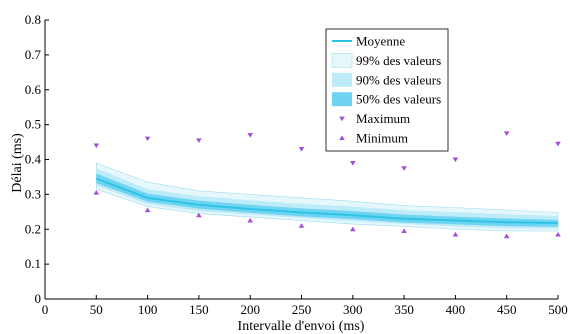 This screenshot has height=334, width=570. Describe the element at coordinates (398, 79) in the screenshot. I see `legend-label: 90% des valeurs` at that location.